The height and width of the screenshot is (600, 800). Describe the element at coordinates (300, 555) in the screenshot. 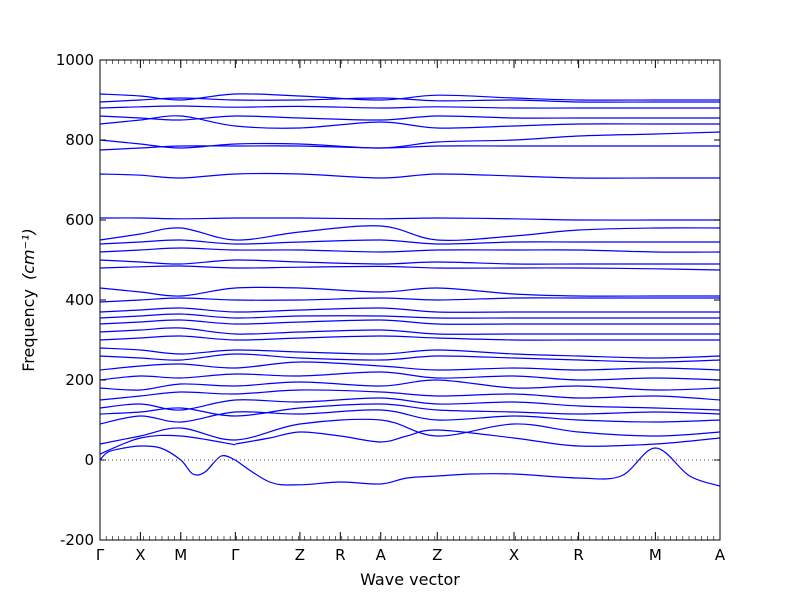

I see `x-tick-label-5: Z` at that location.